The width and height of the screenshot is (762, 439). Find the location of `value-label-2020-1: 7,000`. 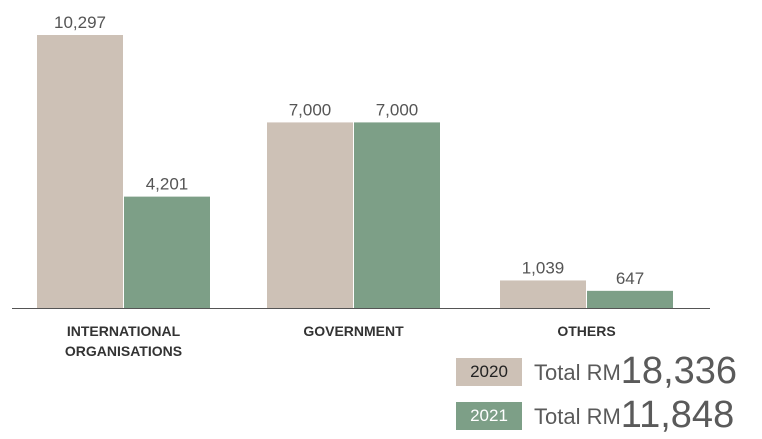

value-label-2020-1: 7,000 is located at coordinates (310, 109).